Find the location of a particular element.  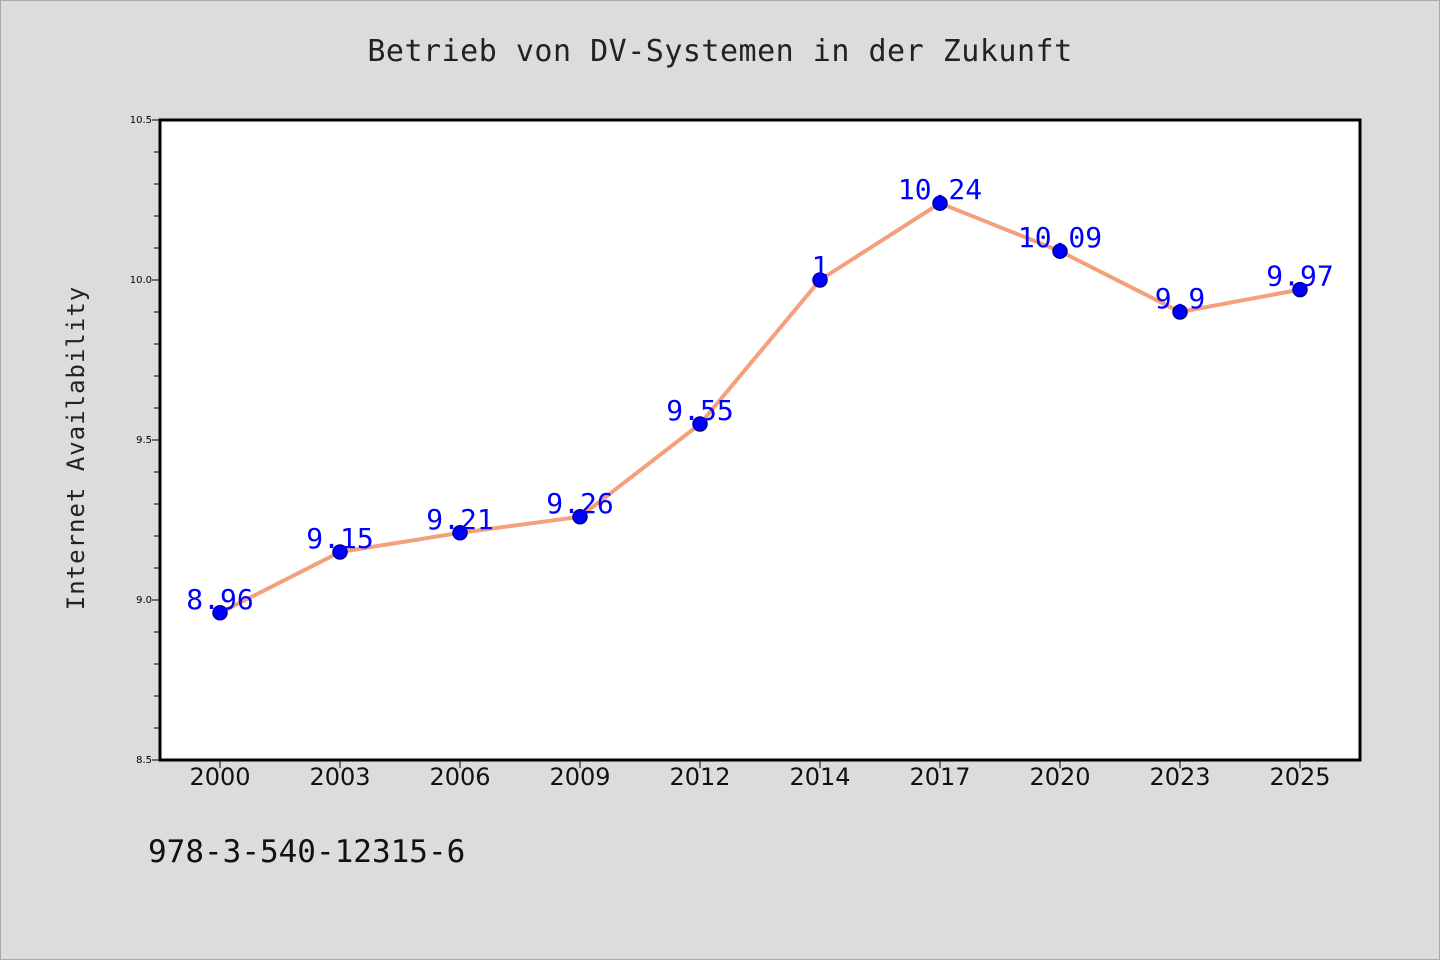

y-tick-label: 9.0 is located at coordinates (144, 600).